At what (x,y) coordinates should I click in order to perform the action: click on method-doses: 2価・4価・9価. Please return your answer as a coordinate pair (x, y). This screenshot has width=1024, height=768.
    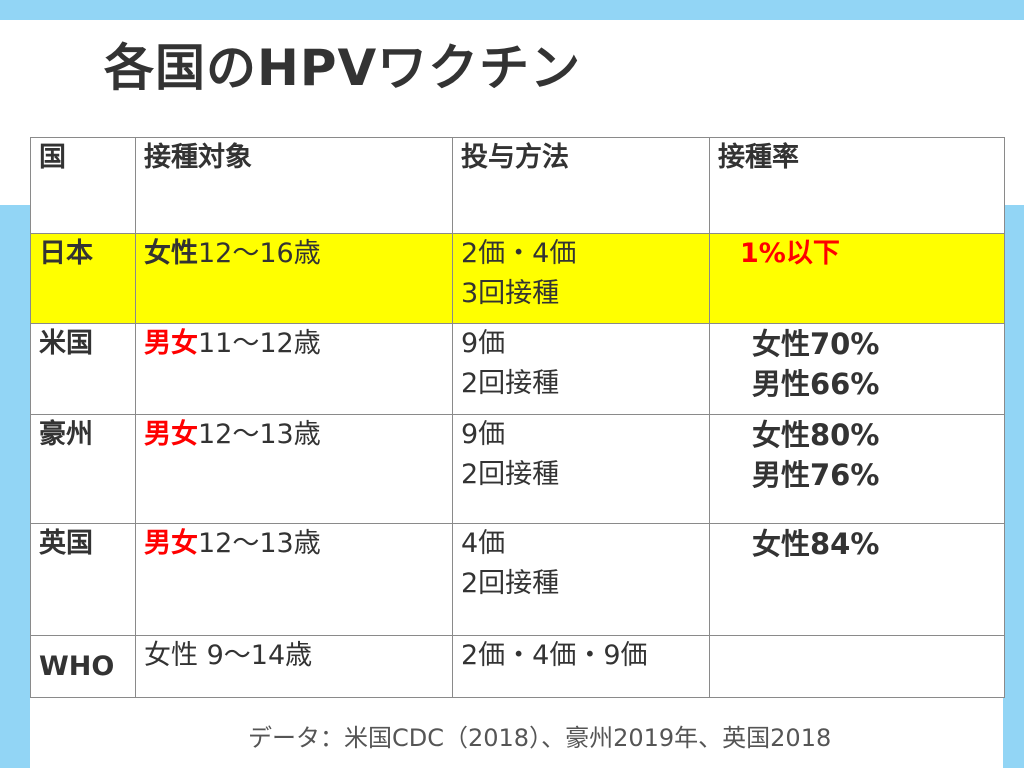
    Looking at the image, I should click on (554, 655).